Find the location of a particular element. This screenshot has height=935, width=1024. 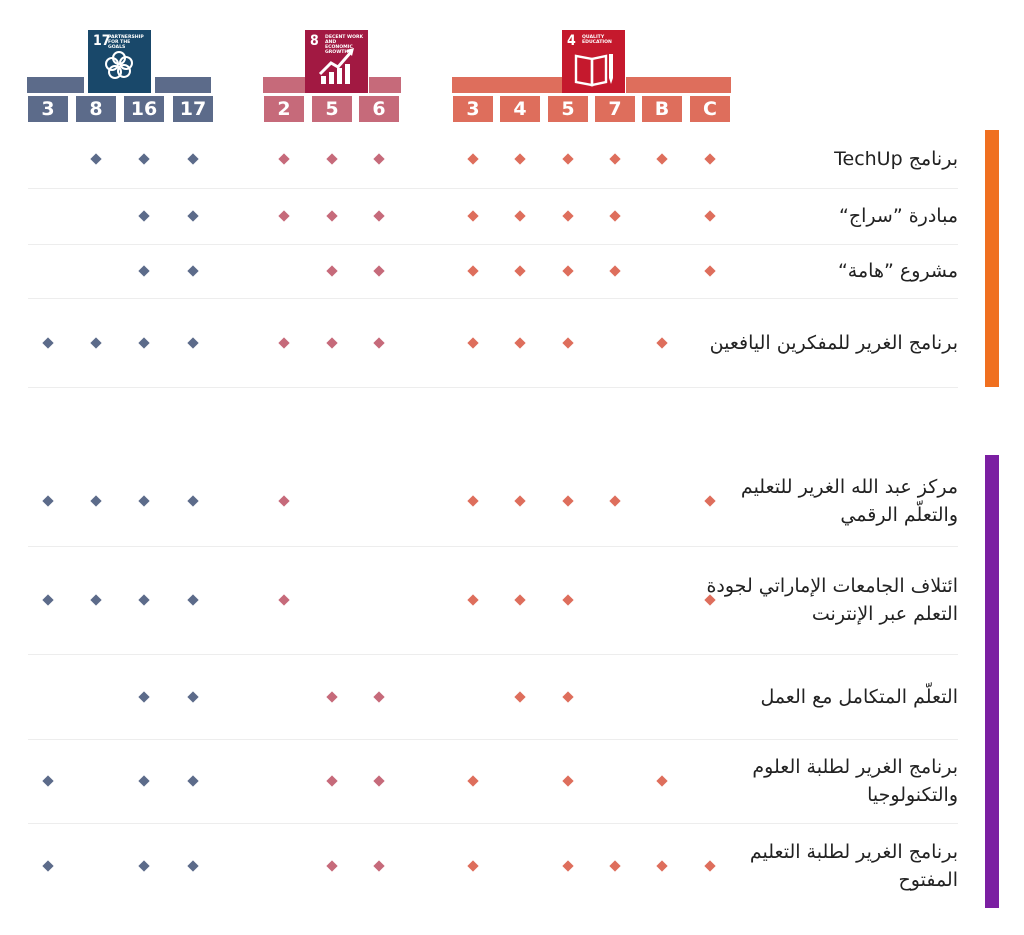

book-pencil-icon is located at coordinates (593, 63).